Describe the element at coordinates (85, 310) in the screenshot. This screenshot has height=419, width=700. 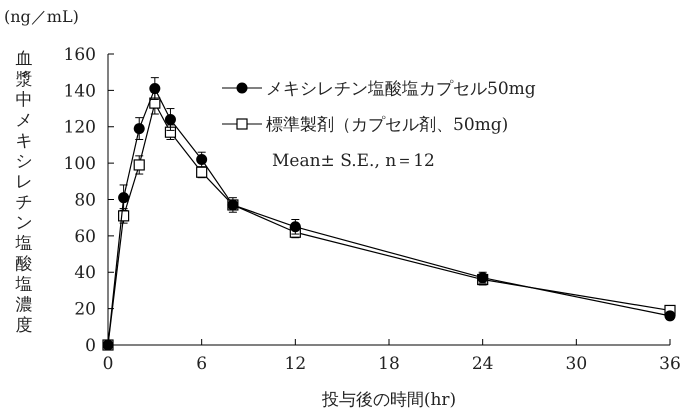
I see `y-tick-label: 20` at that location.